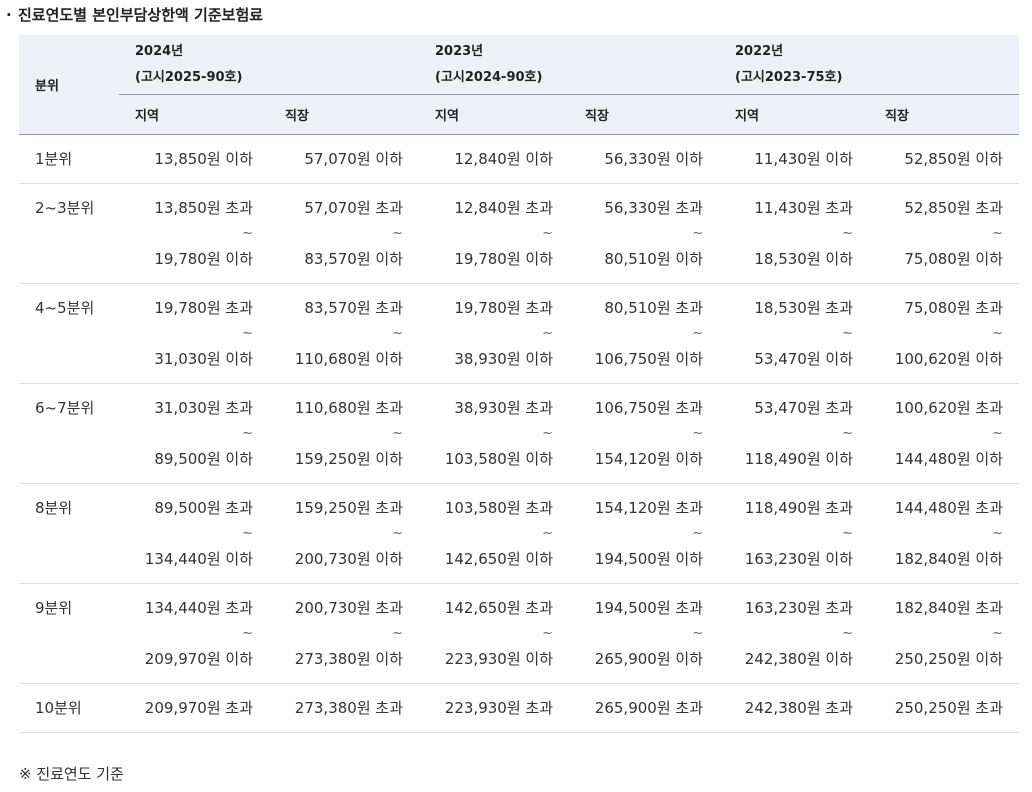  Describe the element at coordinates (134, 15) in the screenshot. I see `section-title: · 진료연도별 본인부담상한액 기준보험료` at that location.